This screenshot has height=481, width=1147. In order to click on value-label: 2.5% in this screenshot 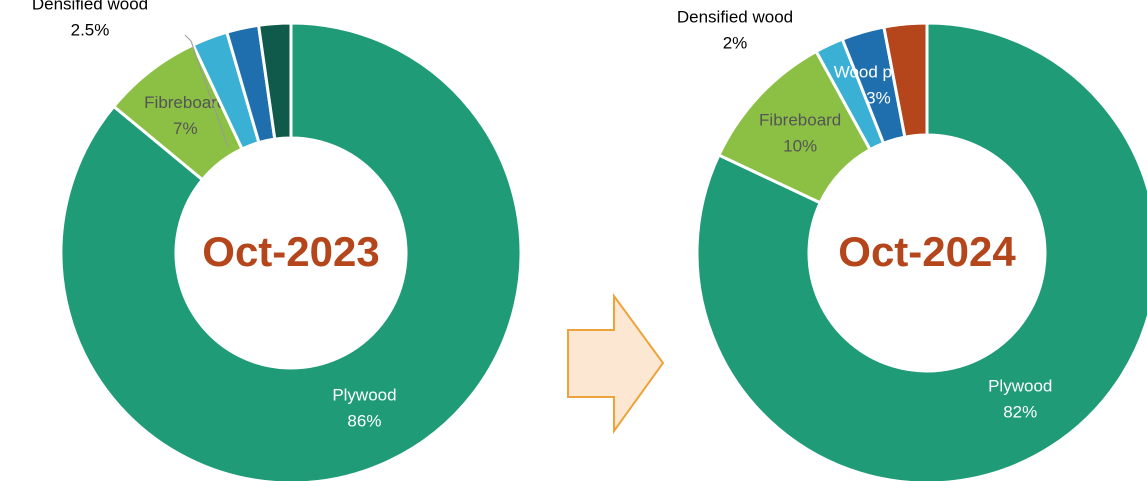, I will do `click(90, 29)`.